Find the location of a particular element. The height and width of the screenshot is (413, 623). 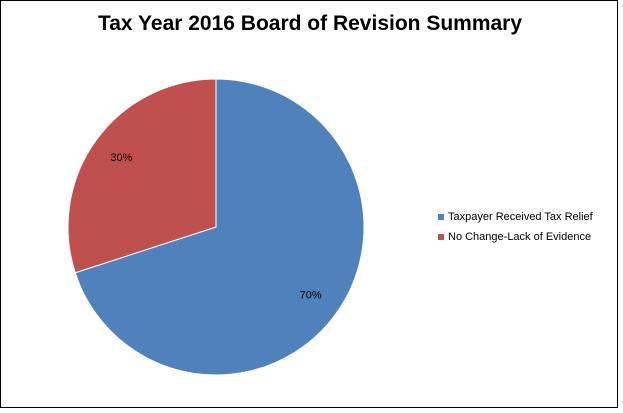

legend-label-no-change-lack-of-evidence: No Change-Lack of Evidence is located at coordinates (520, 237).